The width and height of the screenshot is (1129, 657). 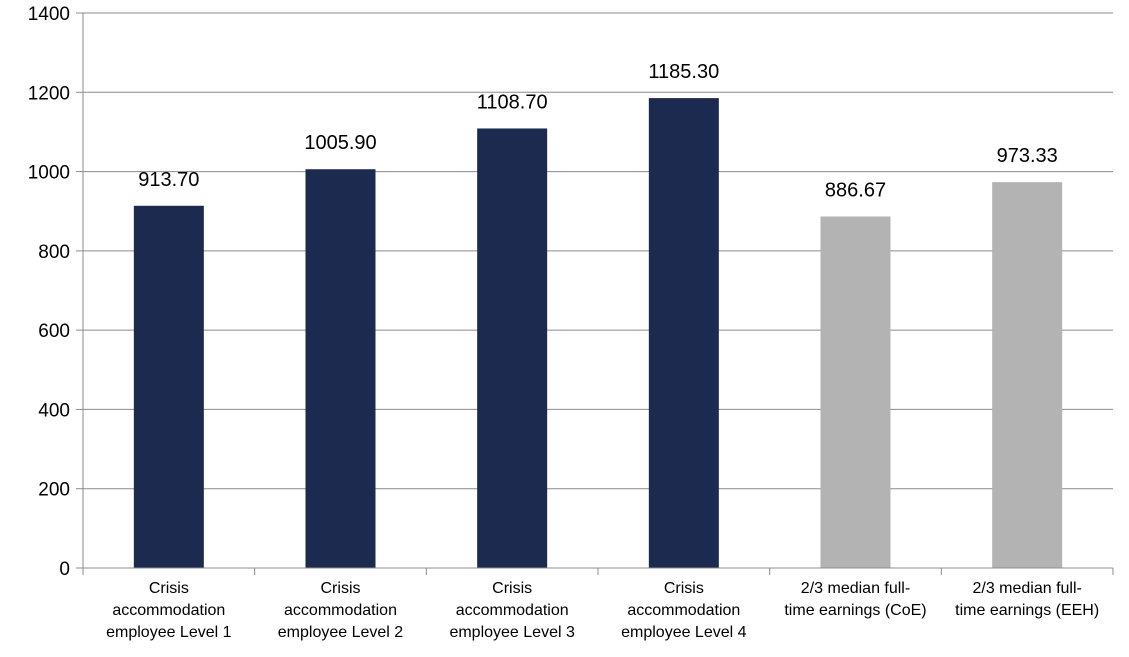 What do you see at coordinates (54, 490) in the screenshot?
I see `y-tick-label: 200` at bounding box center [54, 490].